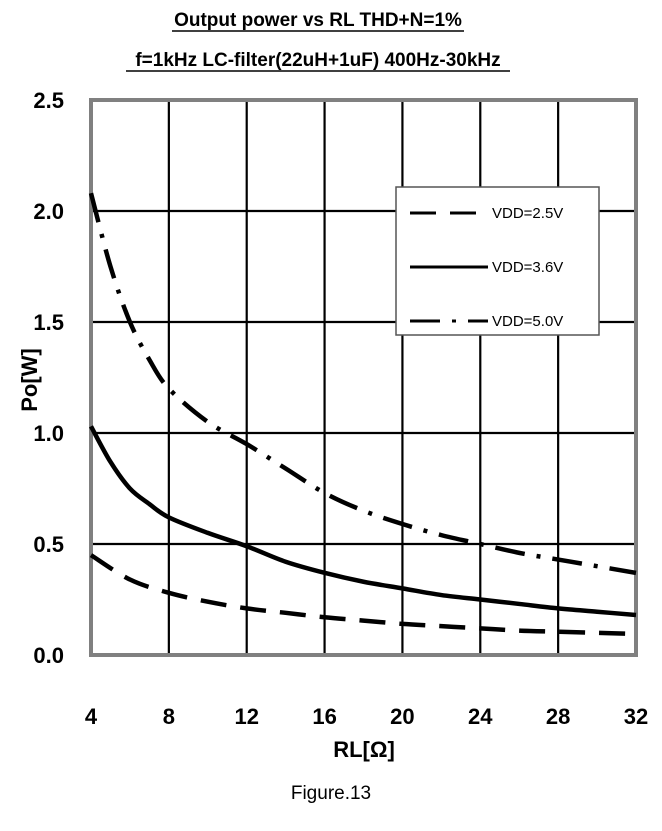 This screenshot has height=831, width=662. Describe the element at coordinates (318, 20) in the screenshot. I see `chart-title: Output power vs RL THD+N=1%` at that location.